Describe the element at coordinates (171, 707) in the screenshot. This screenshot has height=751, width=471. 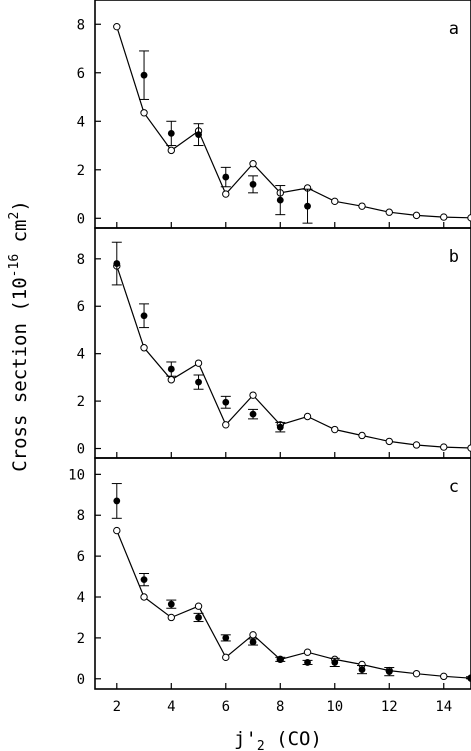
I see `x-tick-label: 4` at that location.